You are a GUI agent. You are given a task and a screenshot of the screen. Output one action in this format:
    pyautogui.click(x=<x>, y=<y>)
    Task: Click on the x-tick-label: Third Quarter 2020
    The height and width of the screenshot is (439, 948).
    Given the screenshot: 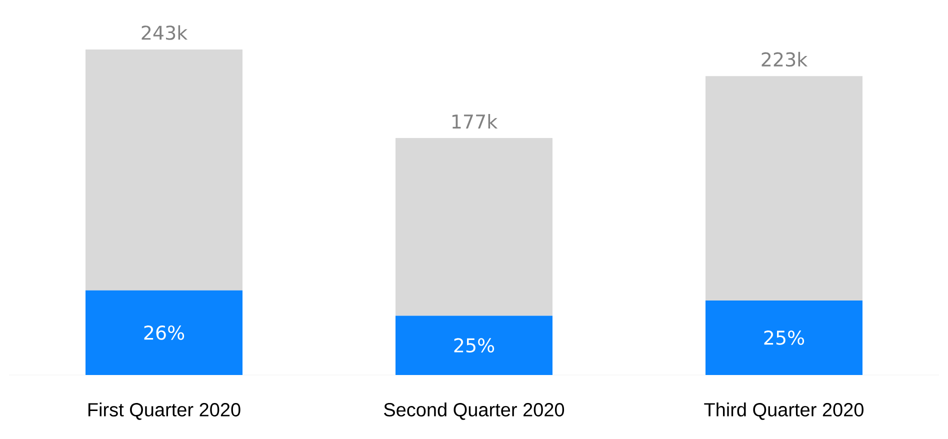 What is the action you would take?
    pyautogui.click(x=784, y=411)
    